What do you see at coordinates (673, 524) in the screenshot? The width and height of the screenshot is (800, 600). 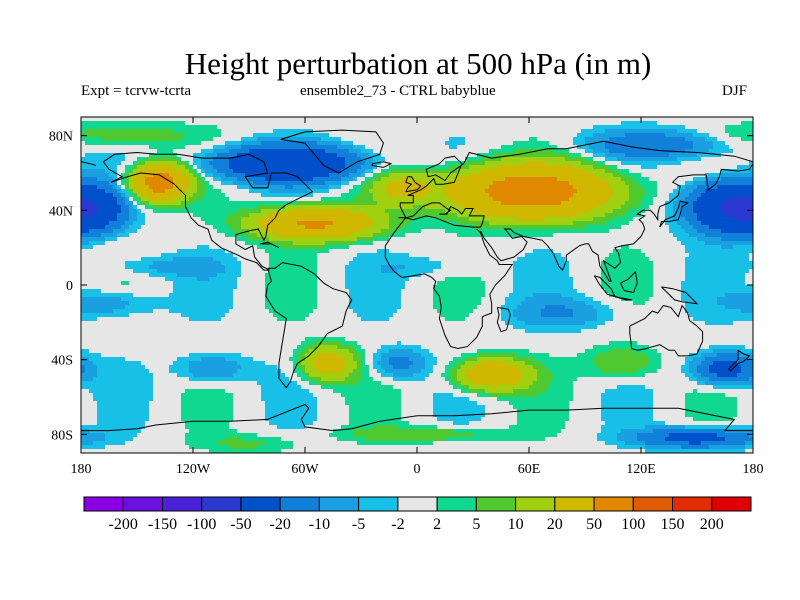 I see `colorbar-label: 150` at bounding box center [673, 524].